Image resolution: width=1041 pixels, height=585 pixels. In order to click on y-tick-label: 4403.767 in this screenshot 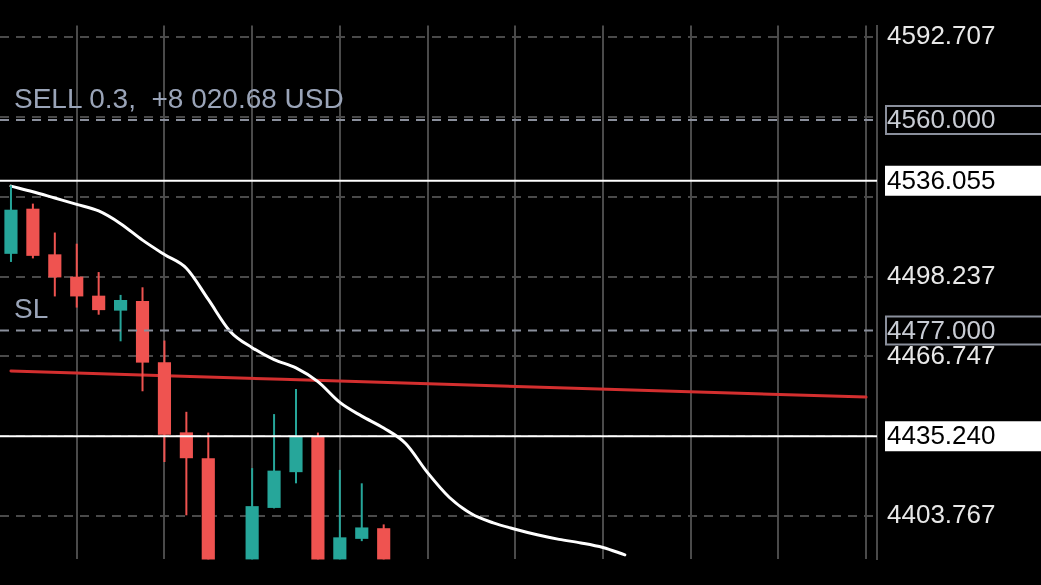, I will do `click(941, 514)`.